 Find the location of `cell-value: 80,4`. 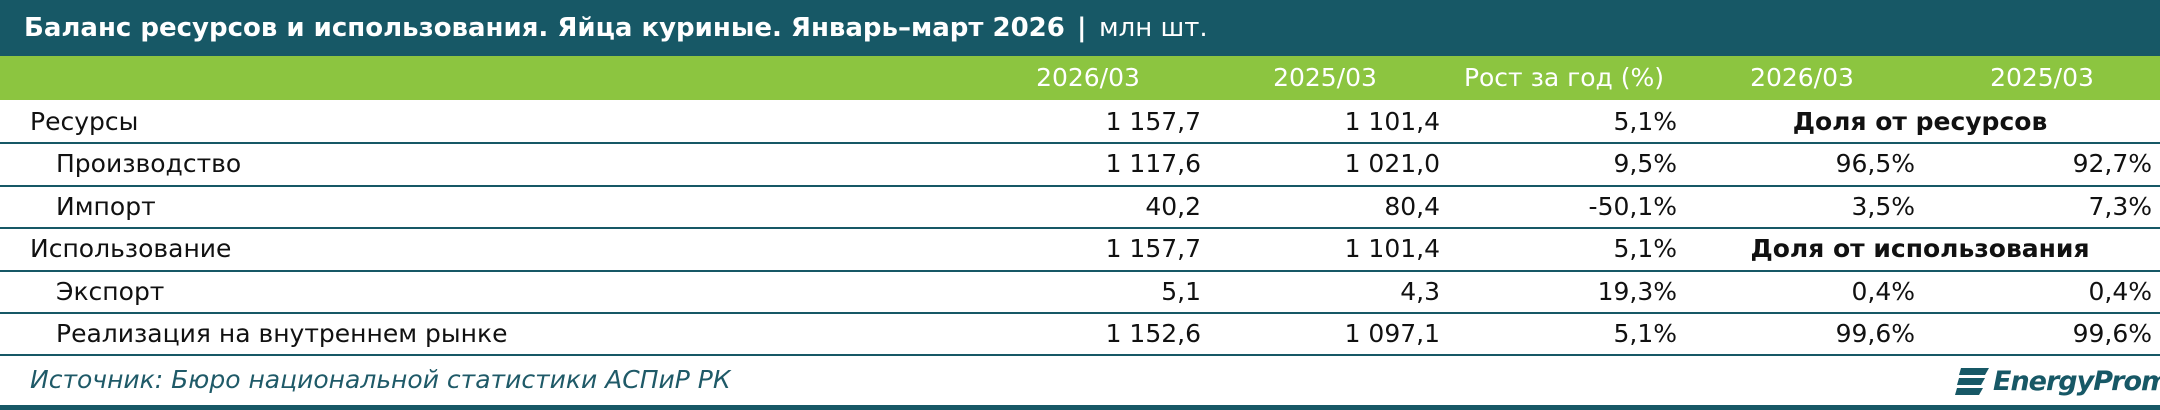

cell-value: 80,4 is located at coordinates (1412, 206).